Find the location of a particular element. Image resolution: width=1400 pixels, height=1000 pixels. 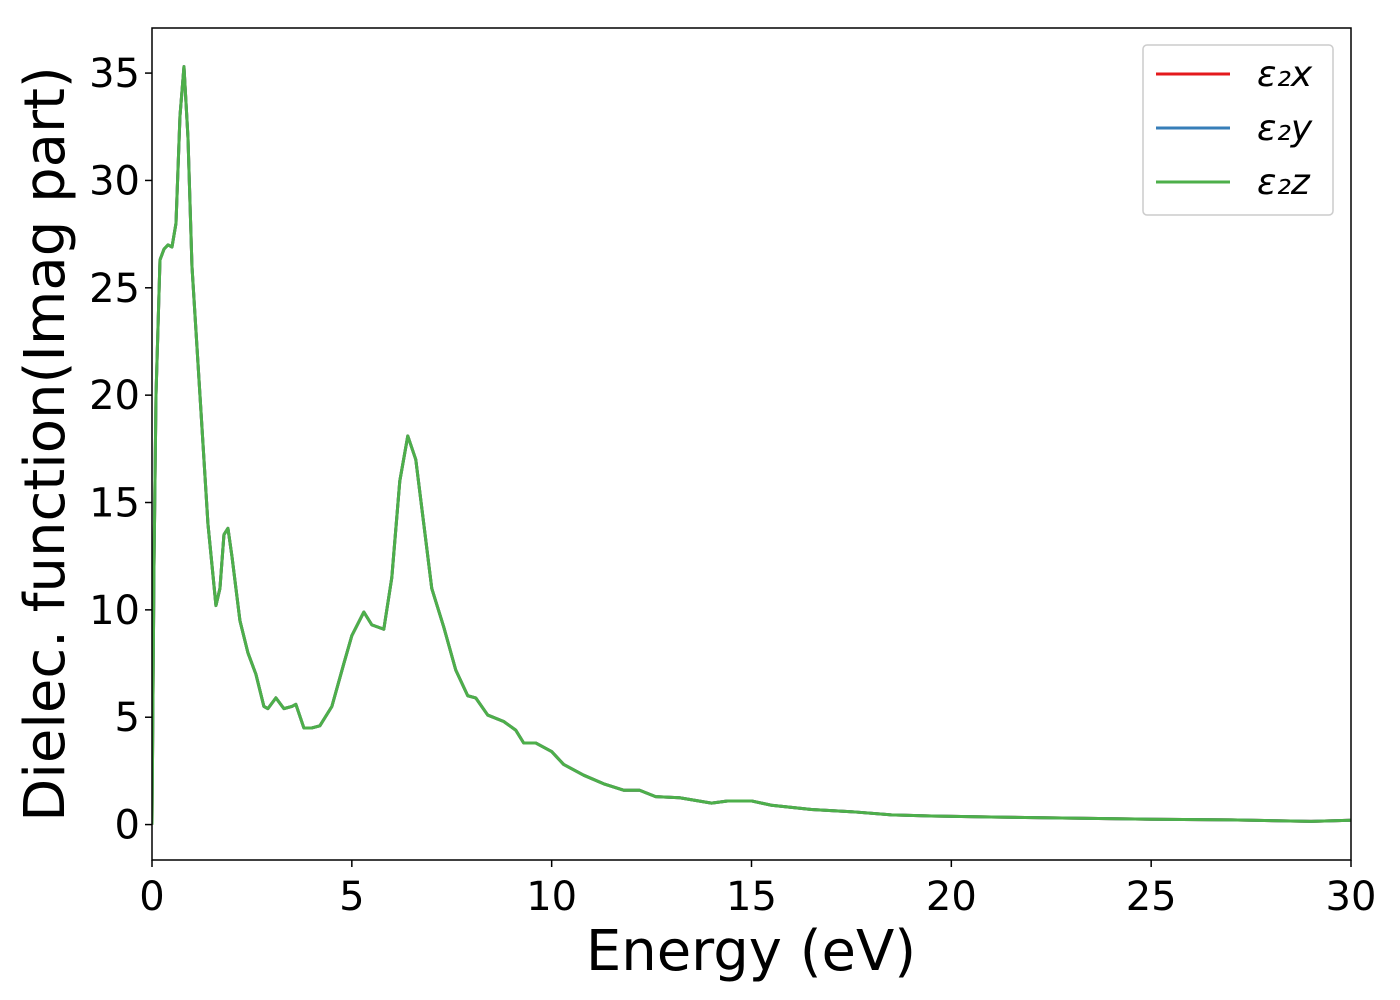

legend-label: ε₂z is located at coordinates (1284, 182).